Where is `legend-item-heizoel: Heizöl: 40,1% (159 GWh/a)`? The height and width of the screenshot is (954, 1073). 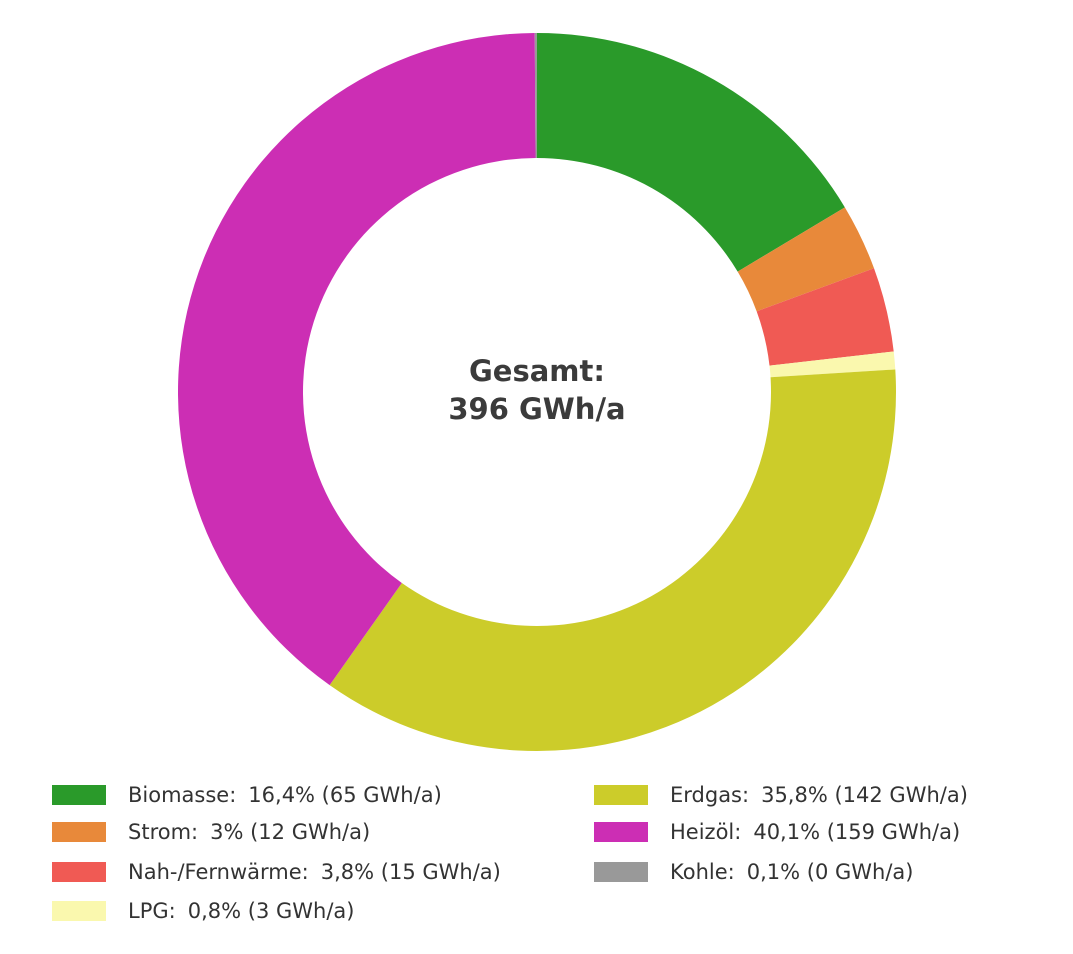 legend-item-heizoel: Heizöl: 40,1% (159 GWh/a) is located at coordinates (777, 832).